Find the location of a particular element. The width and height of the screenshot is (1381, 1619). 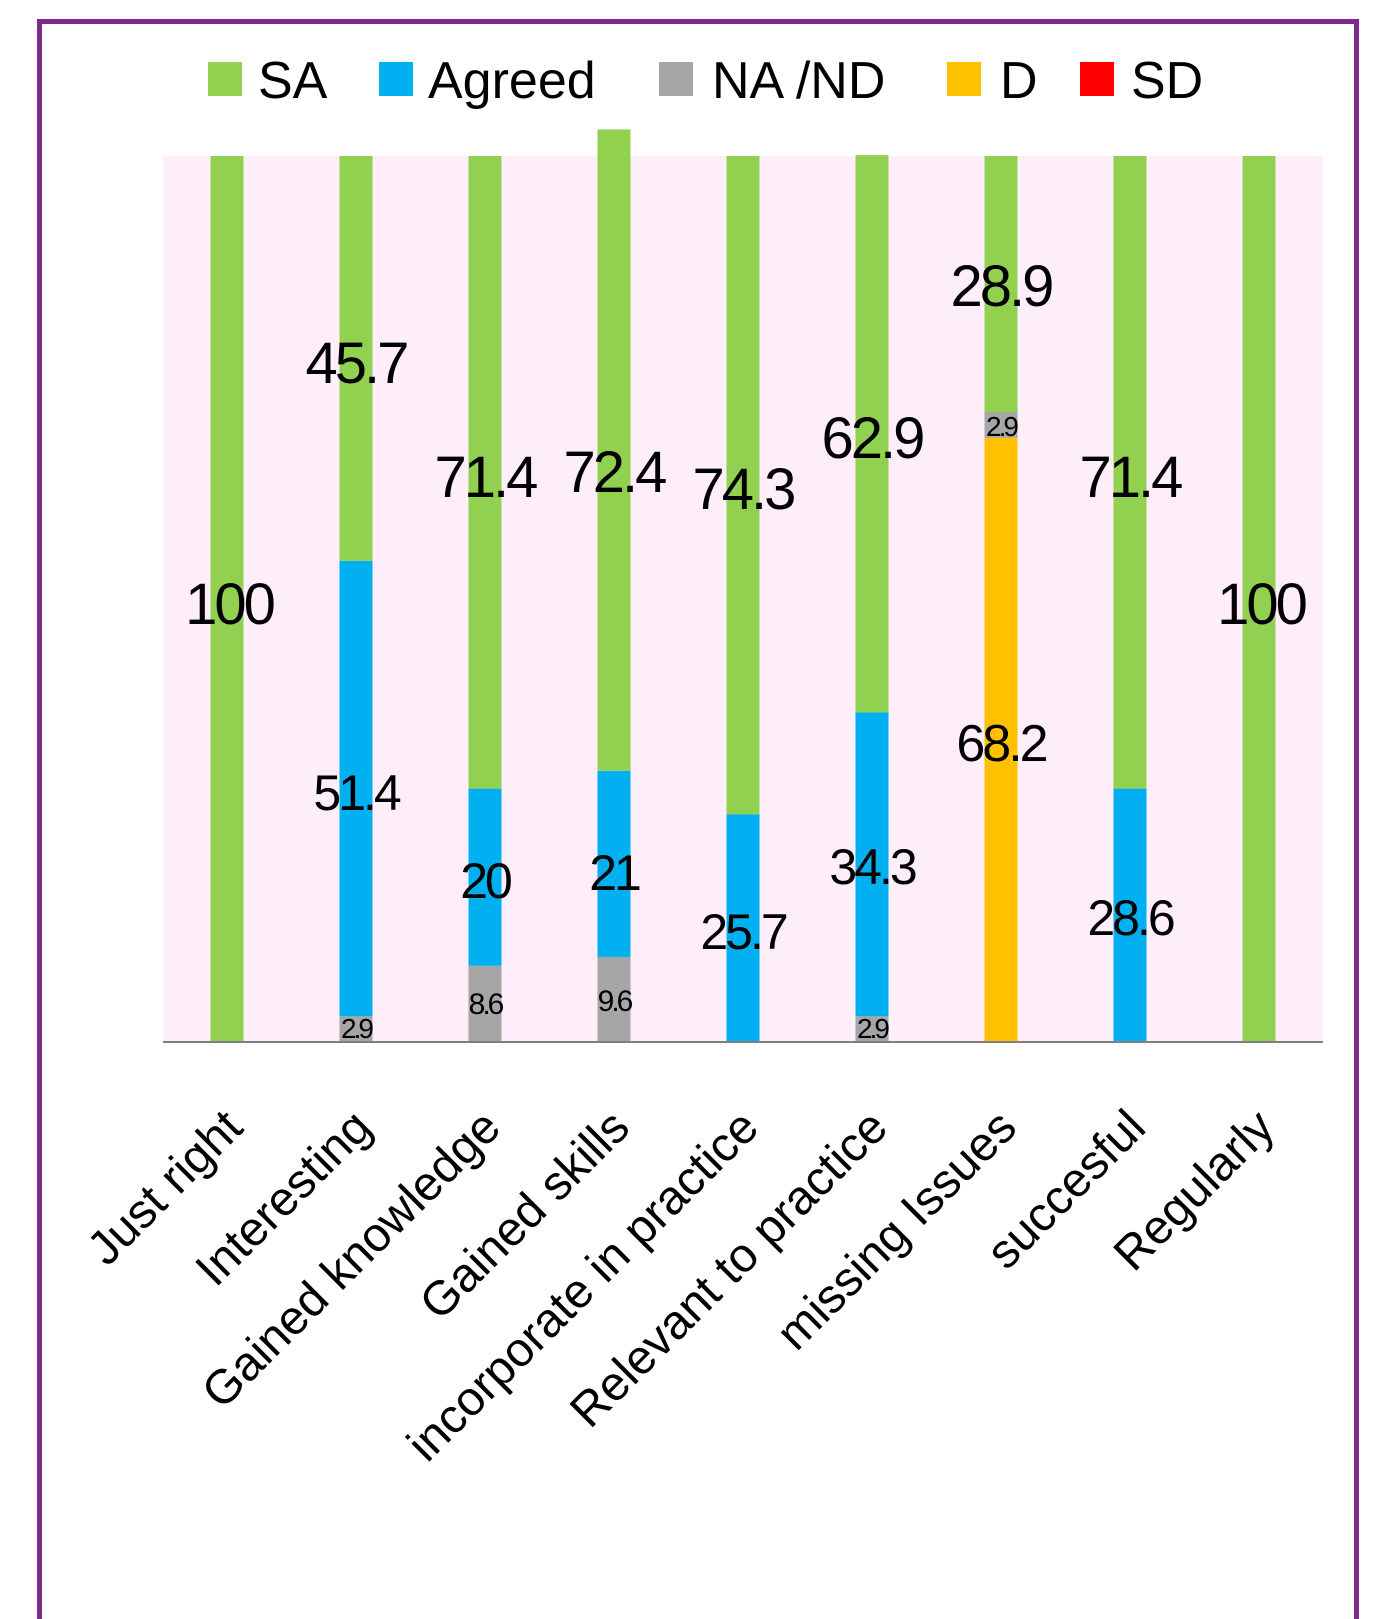

bar-succesful-agreed is located at coordinates (1130, 915).